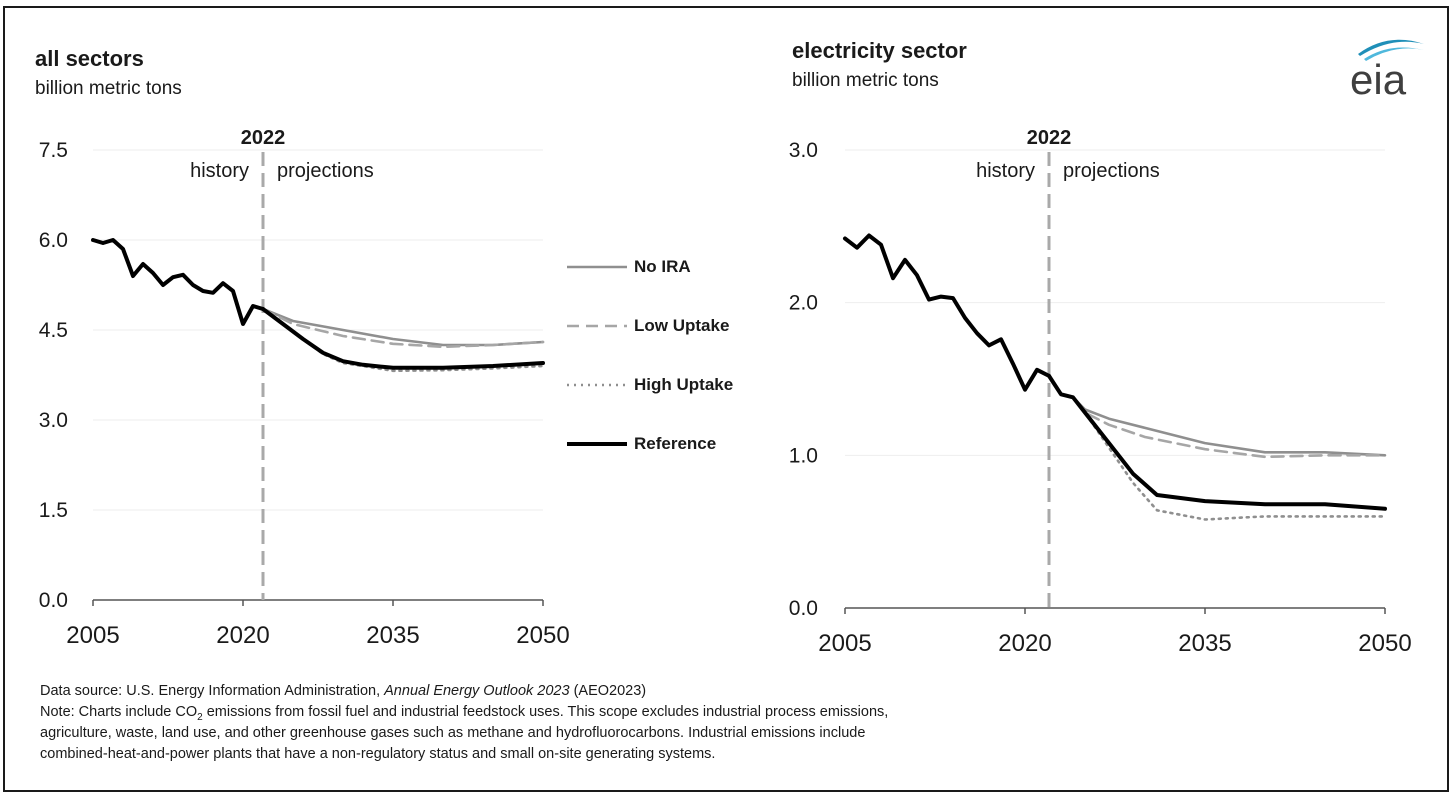  Describe the element at coordinates (1049, 138) in the screenshot. I see `panel-2-marker-year: 2022` at that location.